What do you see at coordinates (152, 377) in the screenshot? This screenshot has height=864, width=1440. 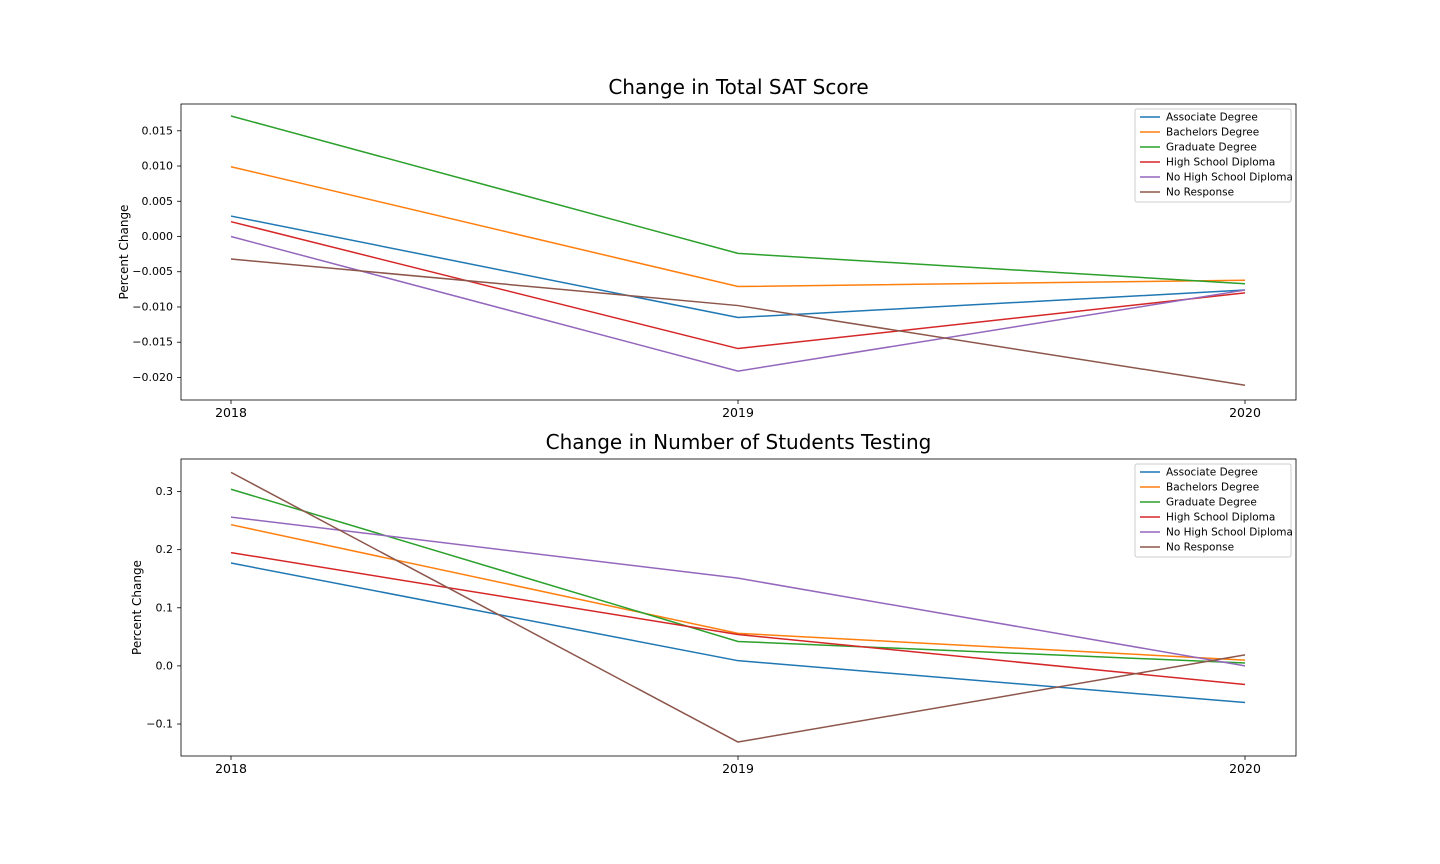 I see `y-tick-label: −0.020` at bounding box center [152, 377].